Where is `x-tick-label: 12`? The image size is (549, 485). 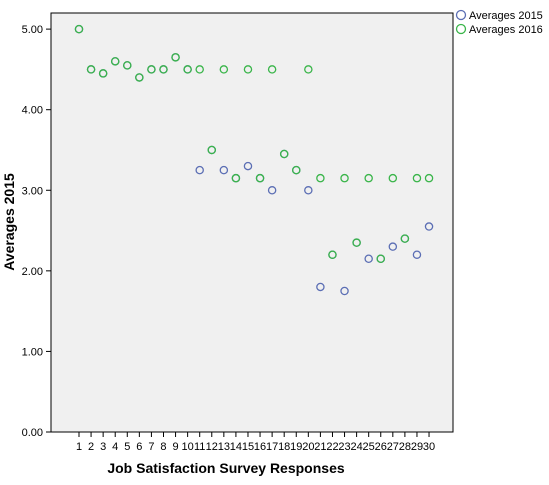
x-tick-label: 12 is located at coordinates (212, 447).